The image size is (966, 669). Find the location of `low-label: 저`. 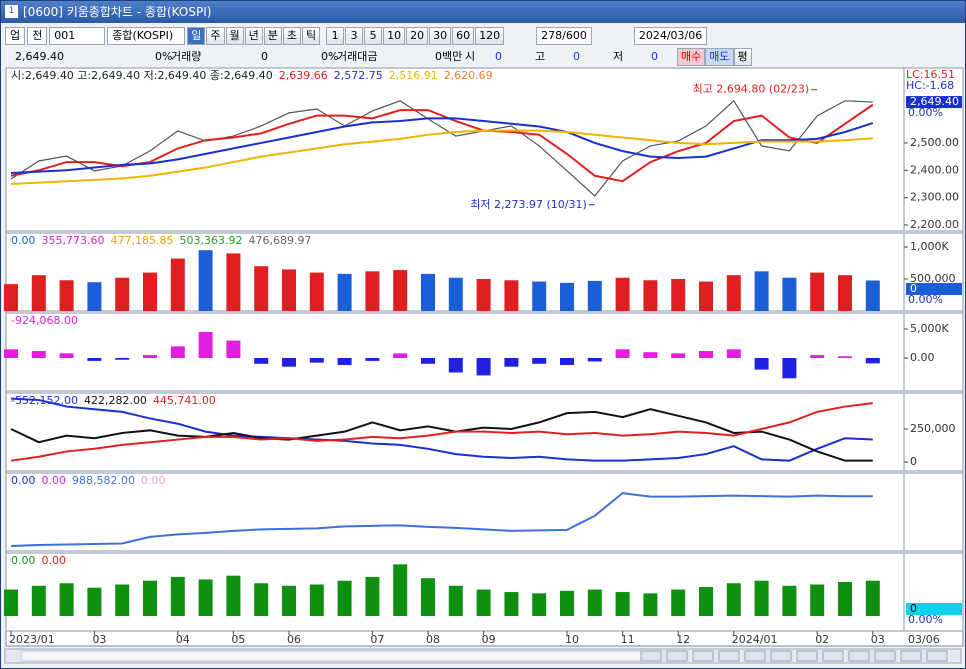

low-label: 저 is located at coordinates (618, 56).